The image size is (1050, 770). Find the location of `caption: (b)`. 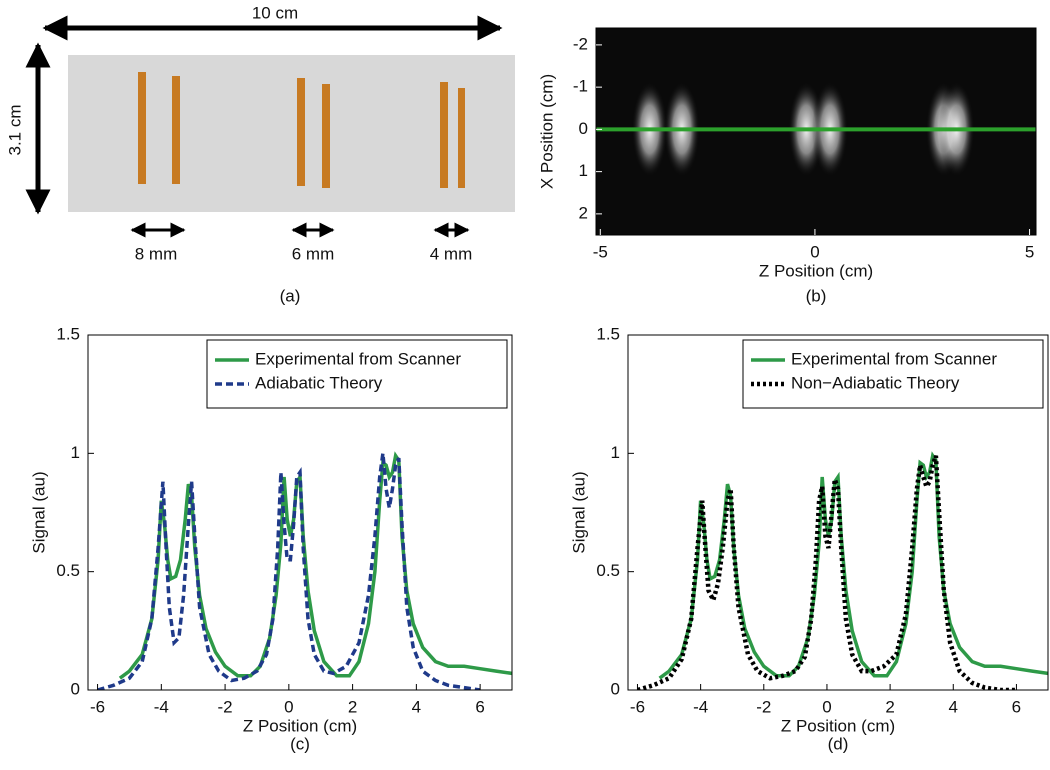

caption: (b) is located at coordinates (816, 295).